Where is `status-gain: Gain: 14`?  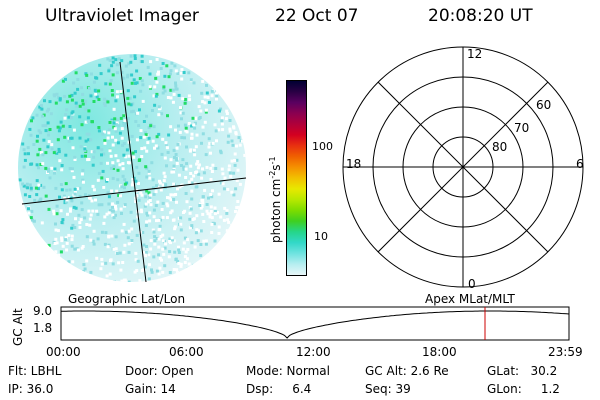
status-gain: Gain: 14 is located at coordinates (150, 389).